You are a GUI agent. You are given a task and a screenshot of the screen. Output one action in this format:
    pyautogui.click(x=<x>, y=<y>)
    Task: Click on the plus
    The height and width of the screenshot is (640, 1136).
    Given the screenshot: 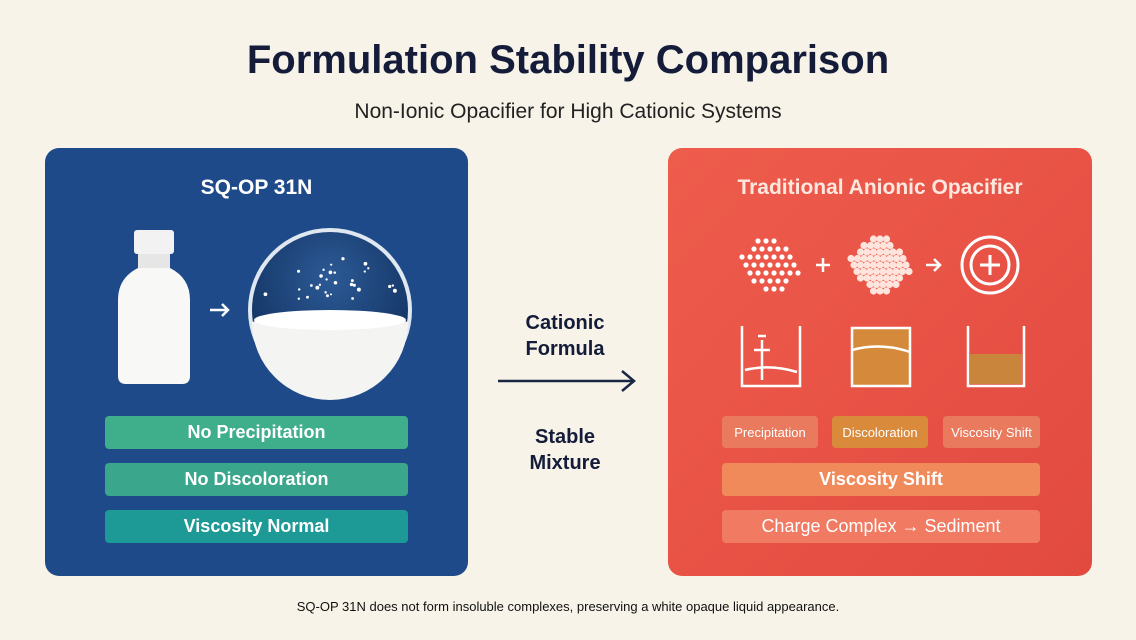 What is the action you would take?
    pyautogui.click(x=823, y=265)
    